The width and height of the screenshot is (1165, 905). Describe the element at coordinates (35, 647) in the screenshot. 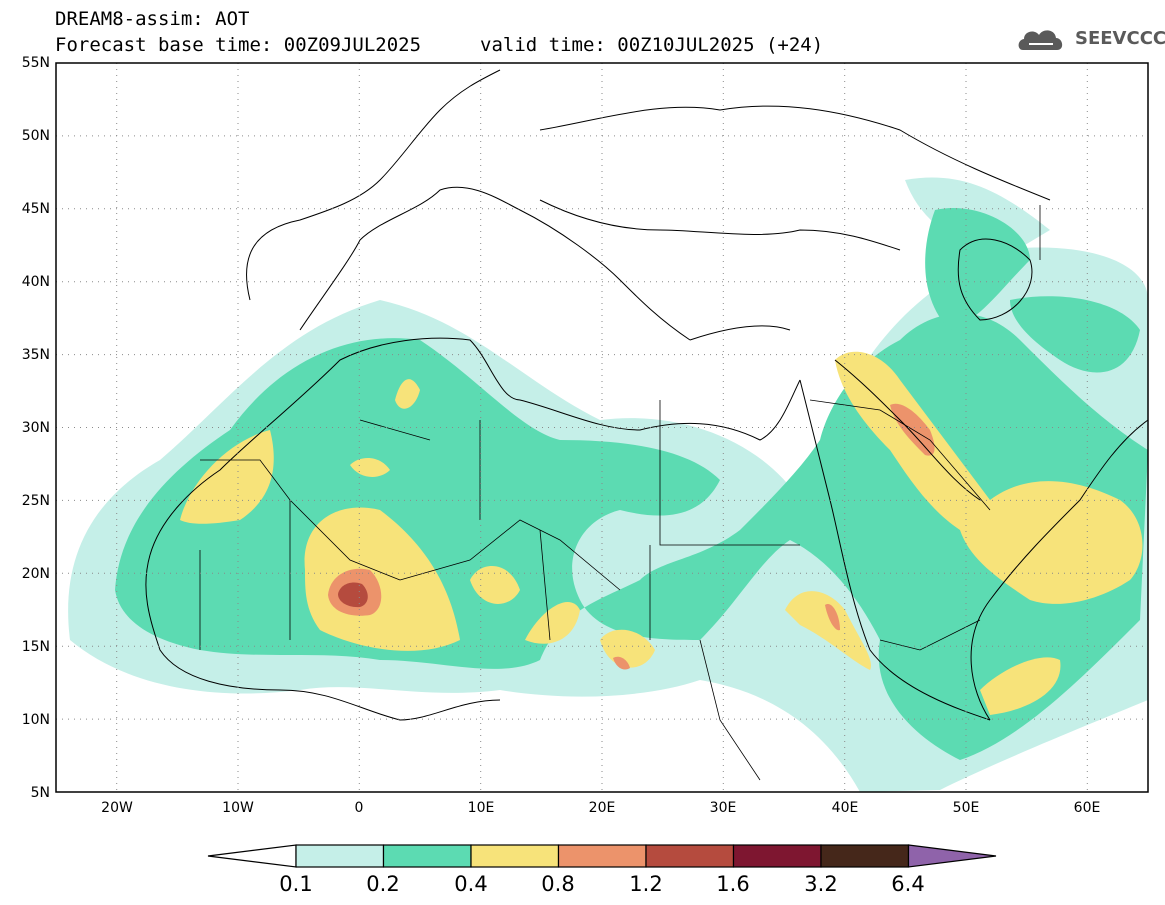

I see `lat-label: 15N` at that location.